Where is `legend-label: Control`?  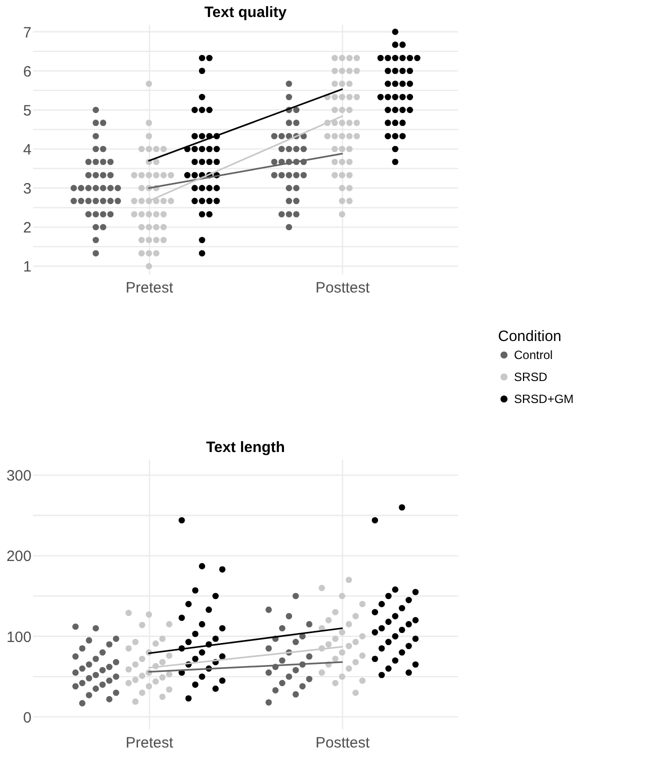 legend-label: Control is located at coordinates (533, 355).